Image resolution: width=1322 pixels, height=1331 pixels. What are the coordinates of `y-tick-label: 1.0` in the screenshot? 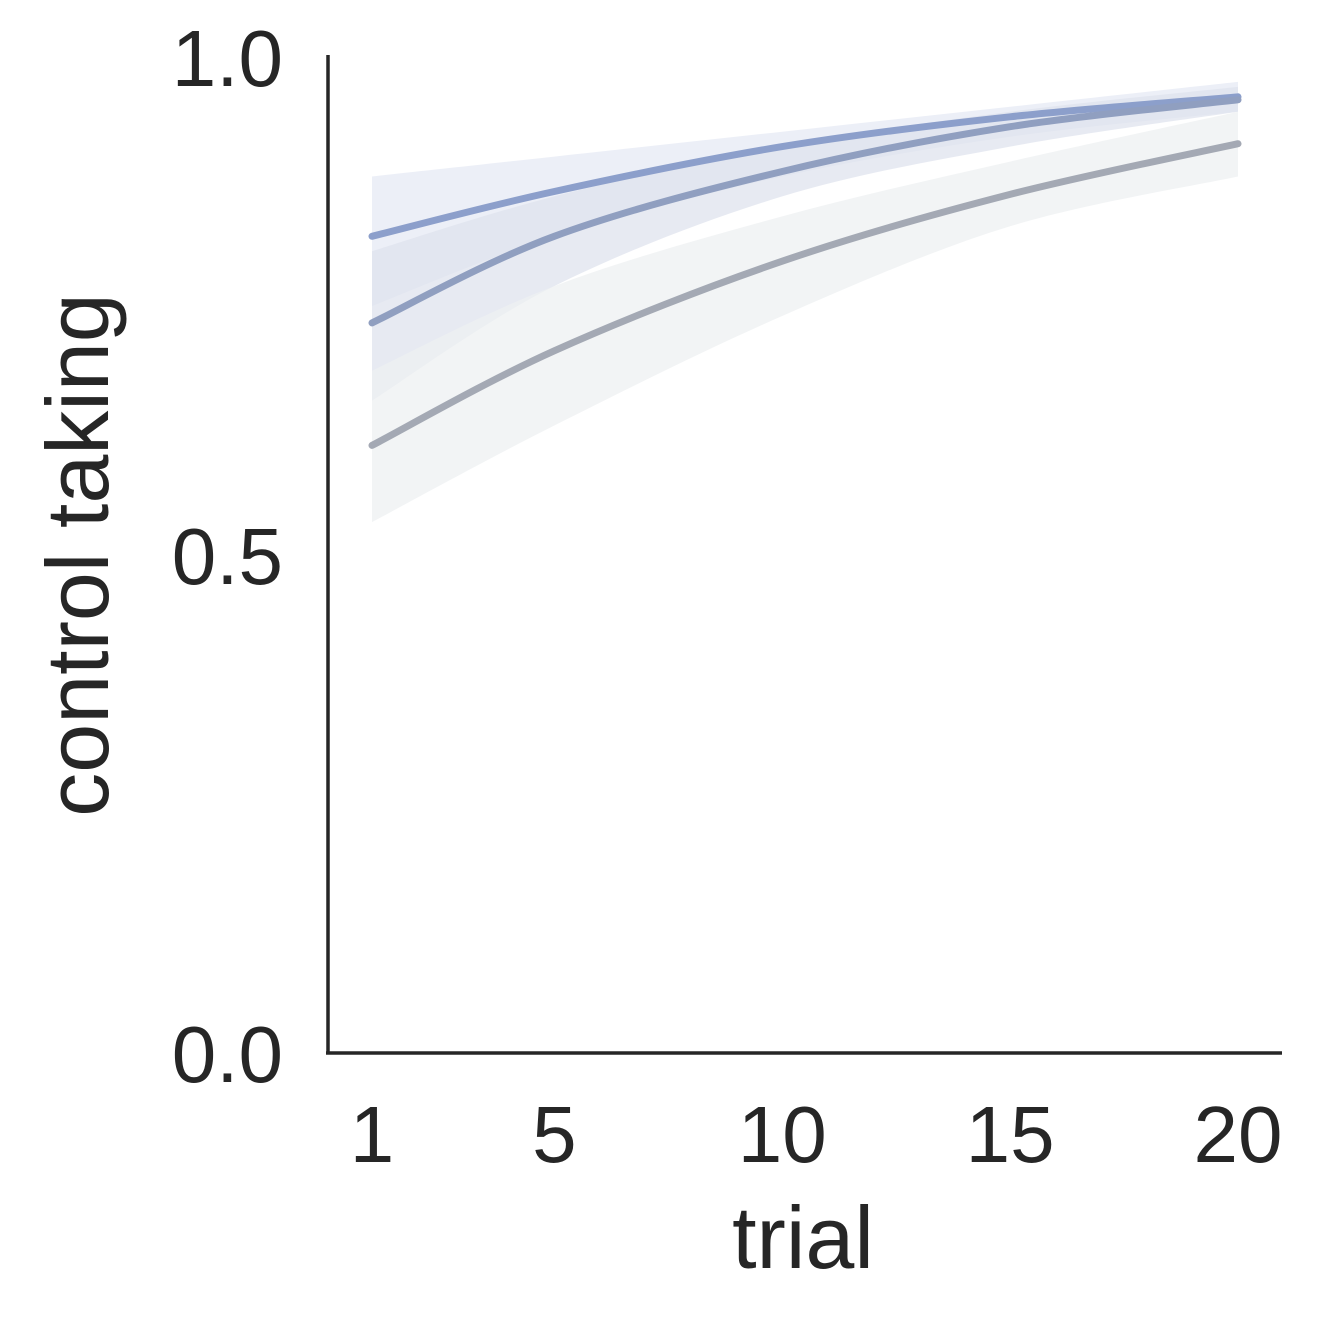 It's located at (227, 58).